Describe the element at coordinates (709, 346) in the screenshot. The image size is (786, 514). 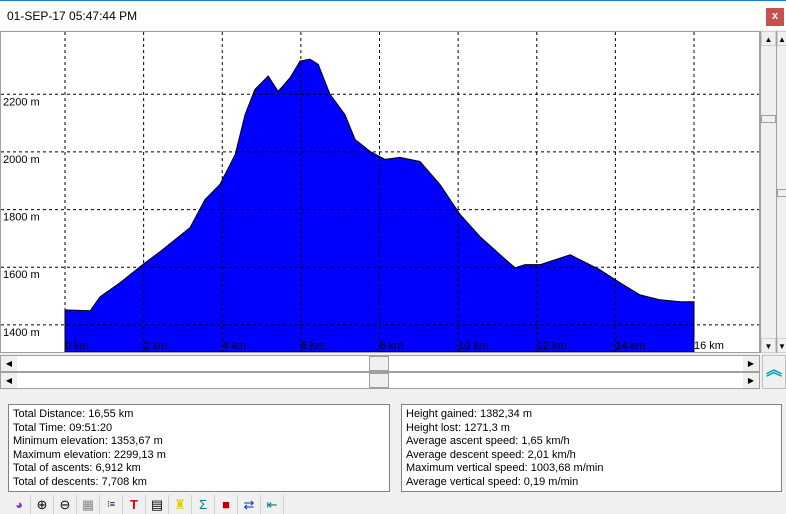
I see `x-tick-label: 16 km` at that location.